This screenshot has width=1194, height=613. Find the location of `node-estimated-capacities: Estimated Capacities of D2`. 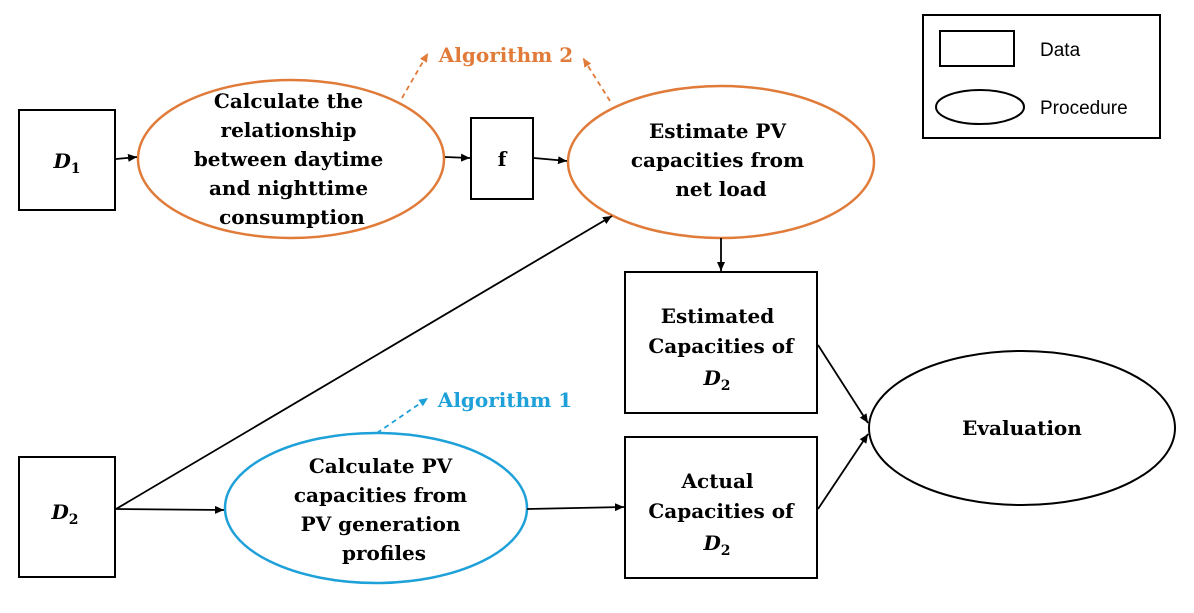

node-estimated-capacities: Estimated Capacities of D2 is located at coordinates (721, 342).